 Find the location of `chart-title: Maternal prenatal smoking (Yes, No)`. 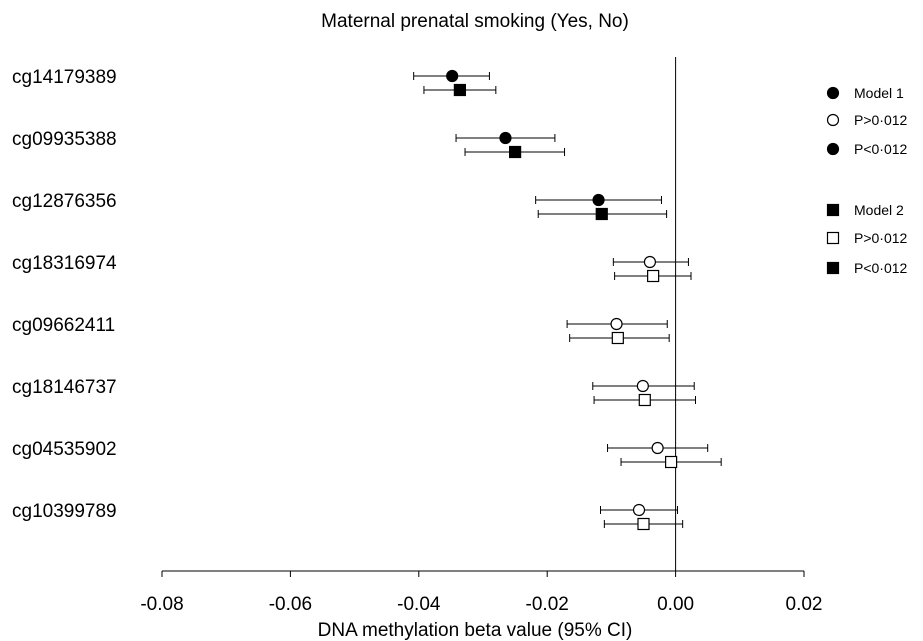

chart-title: Maternal prenatal smoking (Yes, No) is located at coordinates (475, 21).